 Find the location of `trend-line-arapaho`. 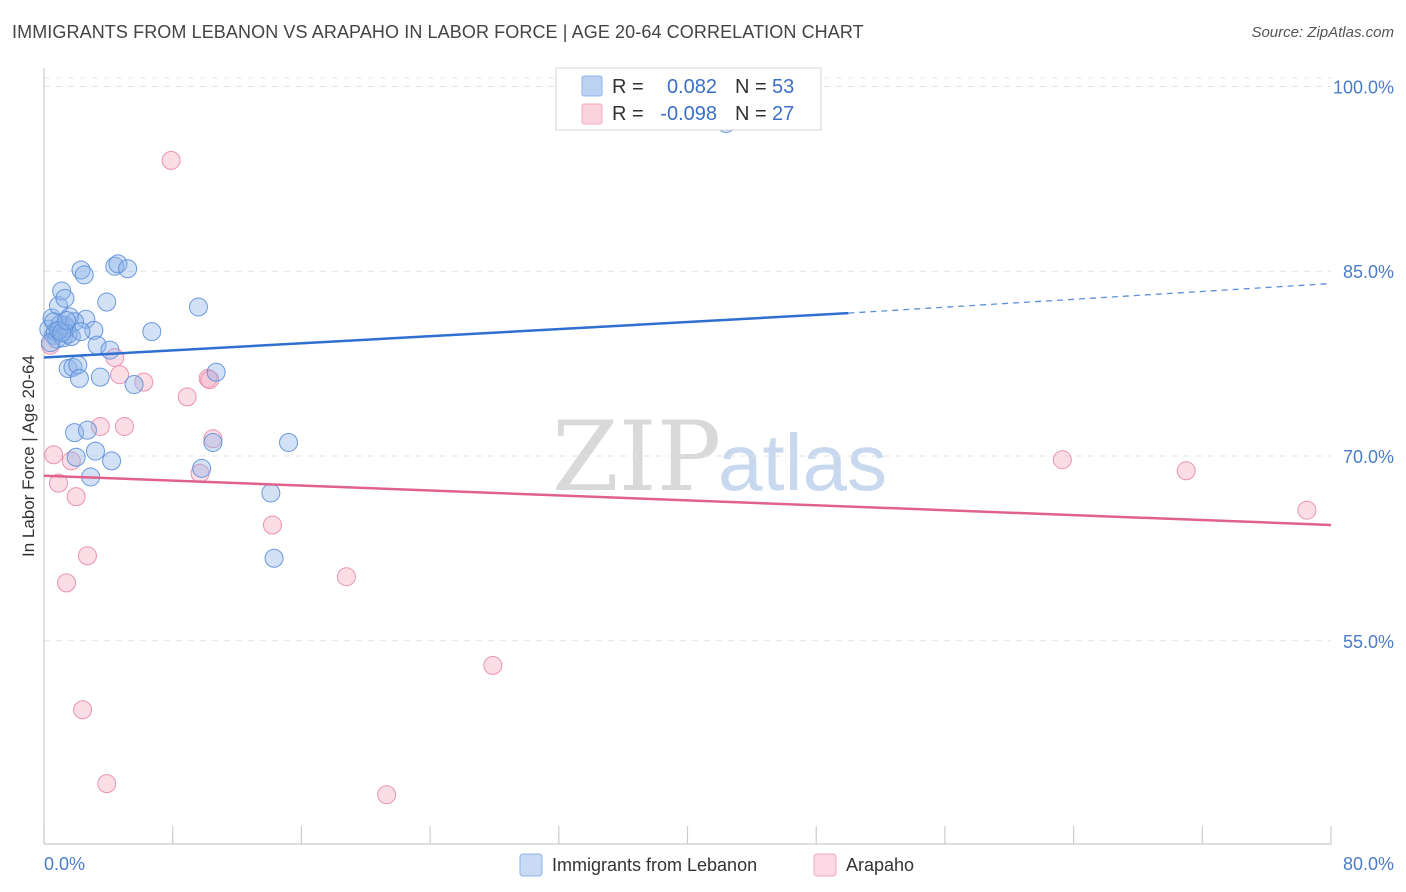

trend-line-arapaho is located at coordinates (687, 500).